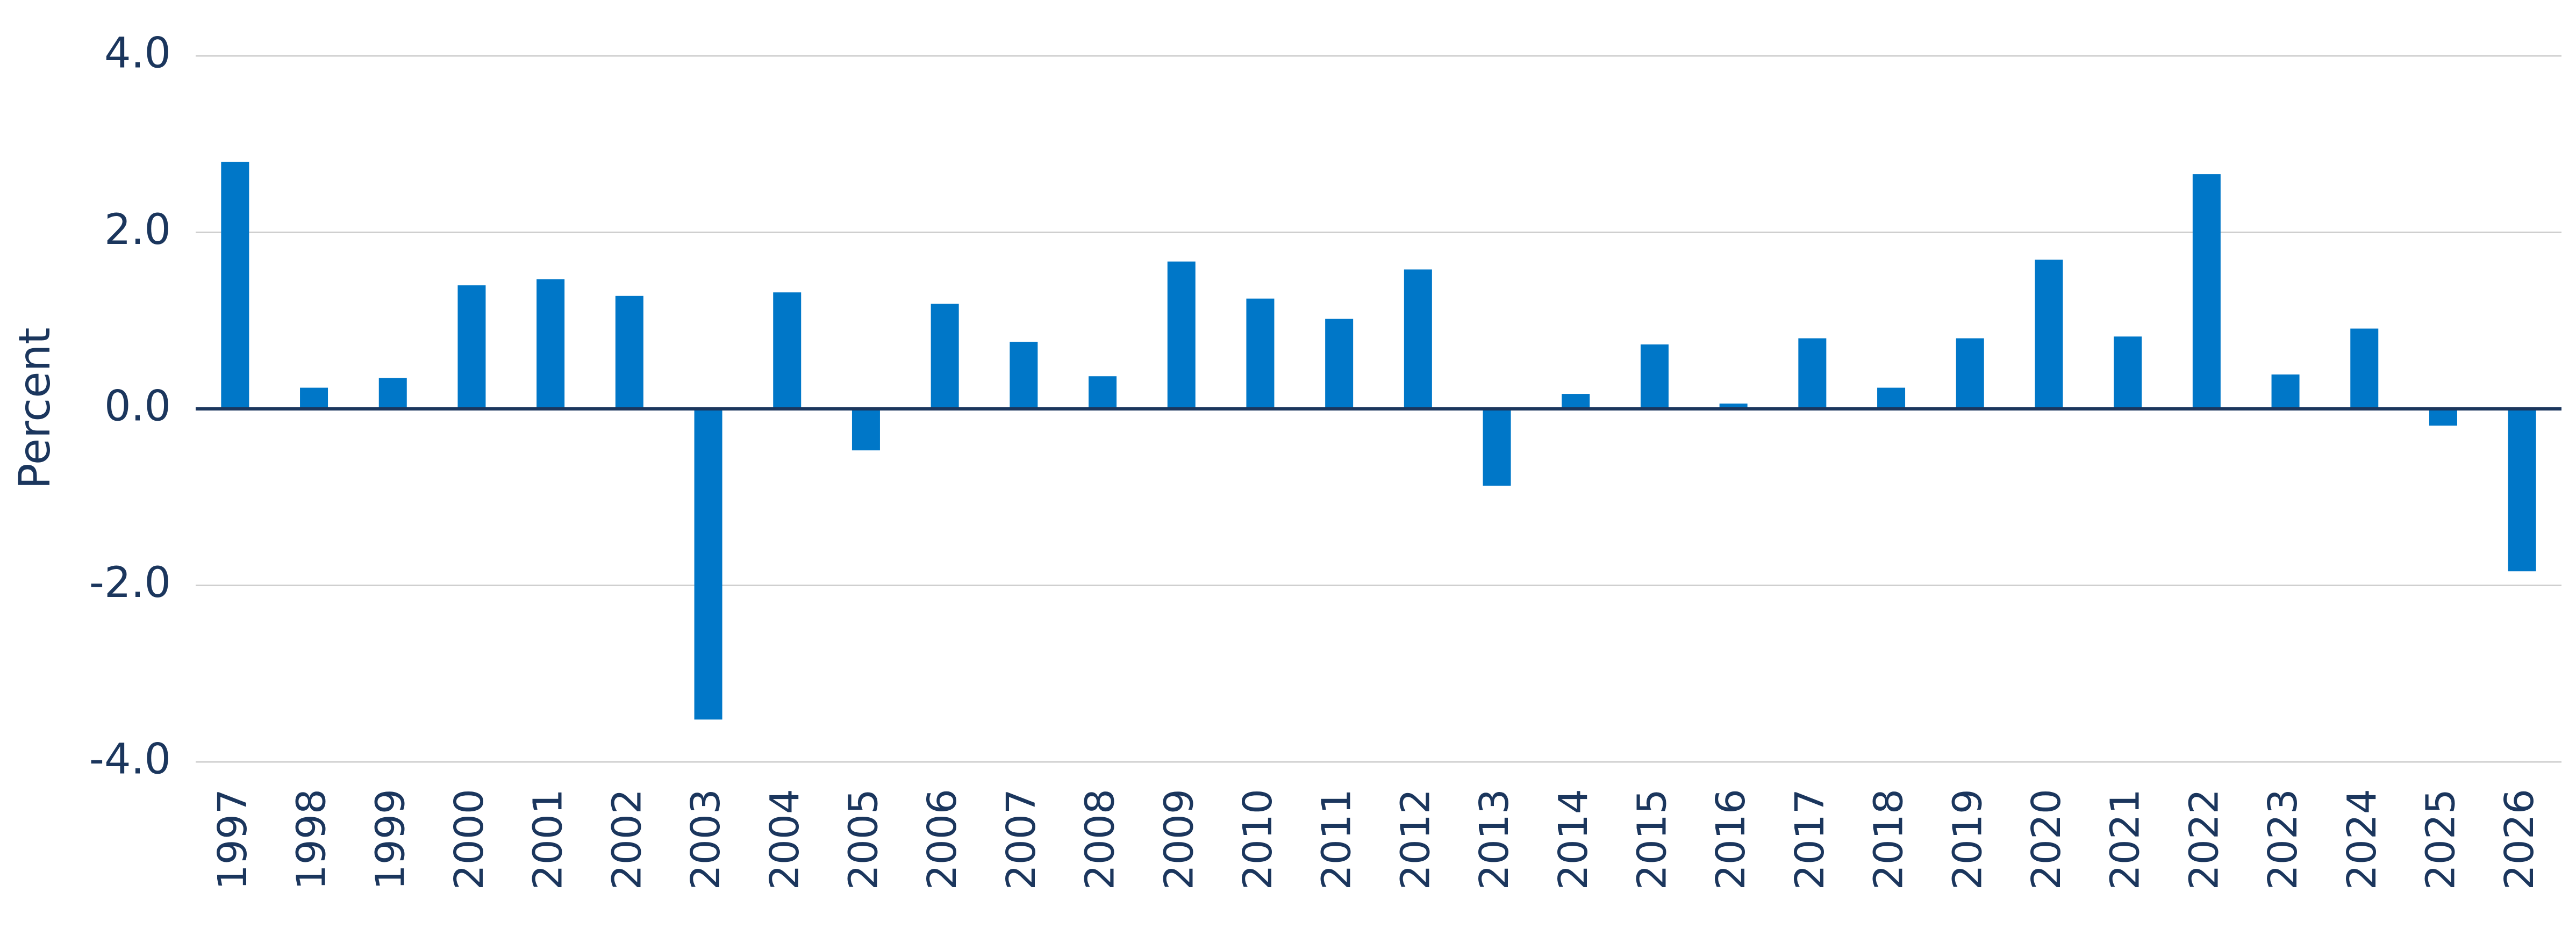 This screenshot has height=929, width=2576. Describe the element at coordinates (1889, 839) in the screenshot. I see `x-tick-label: 2018` at that location.